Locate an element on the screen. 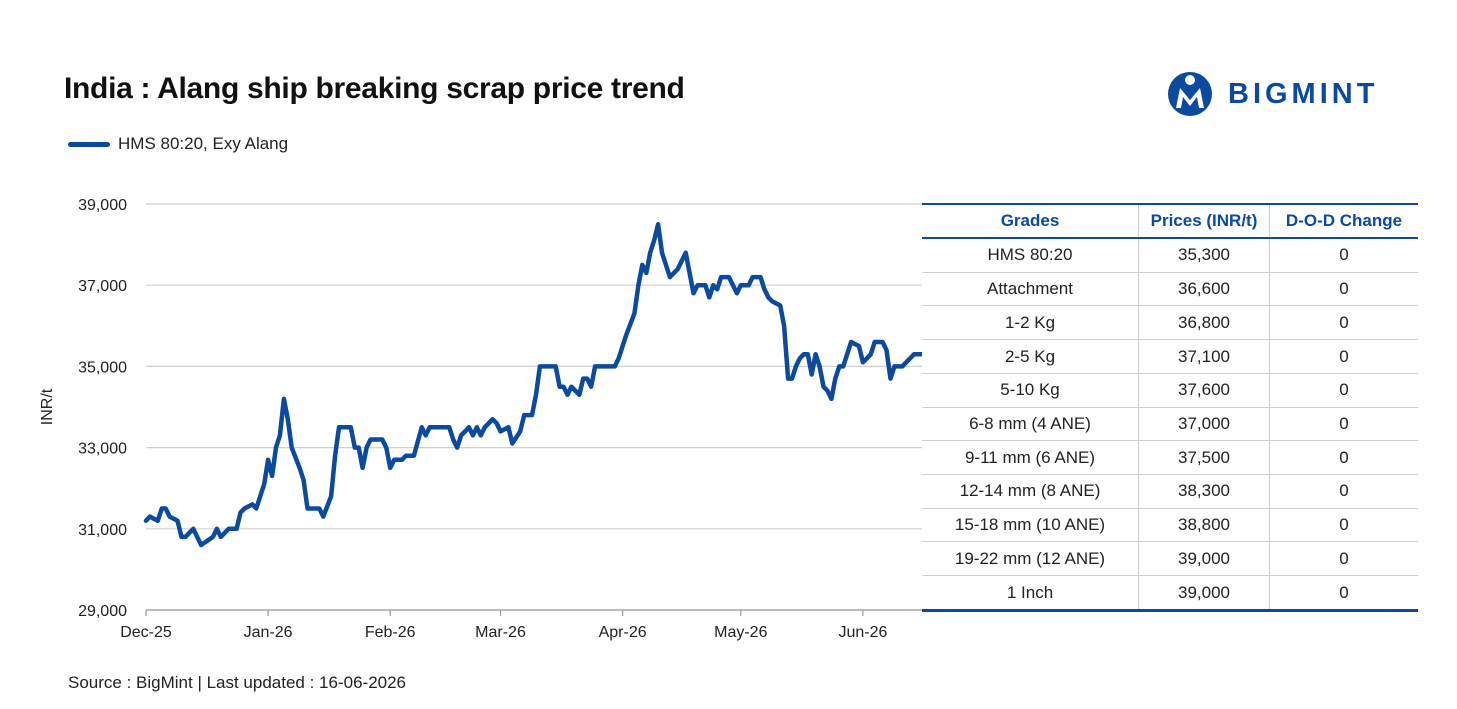 This screenshot has height=709, width=1457. grade-cell: 6-8 mm (4 ANE) is located at coordinates (1030, 423).